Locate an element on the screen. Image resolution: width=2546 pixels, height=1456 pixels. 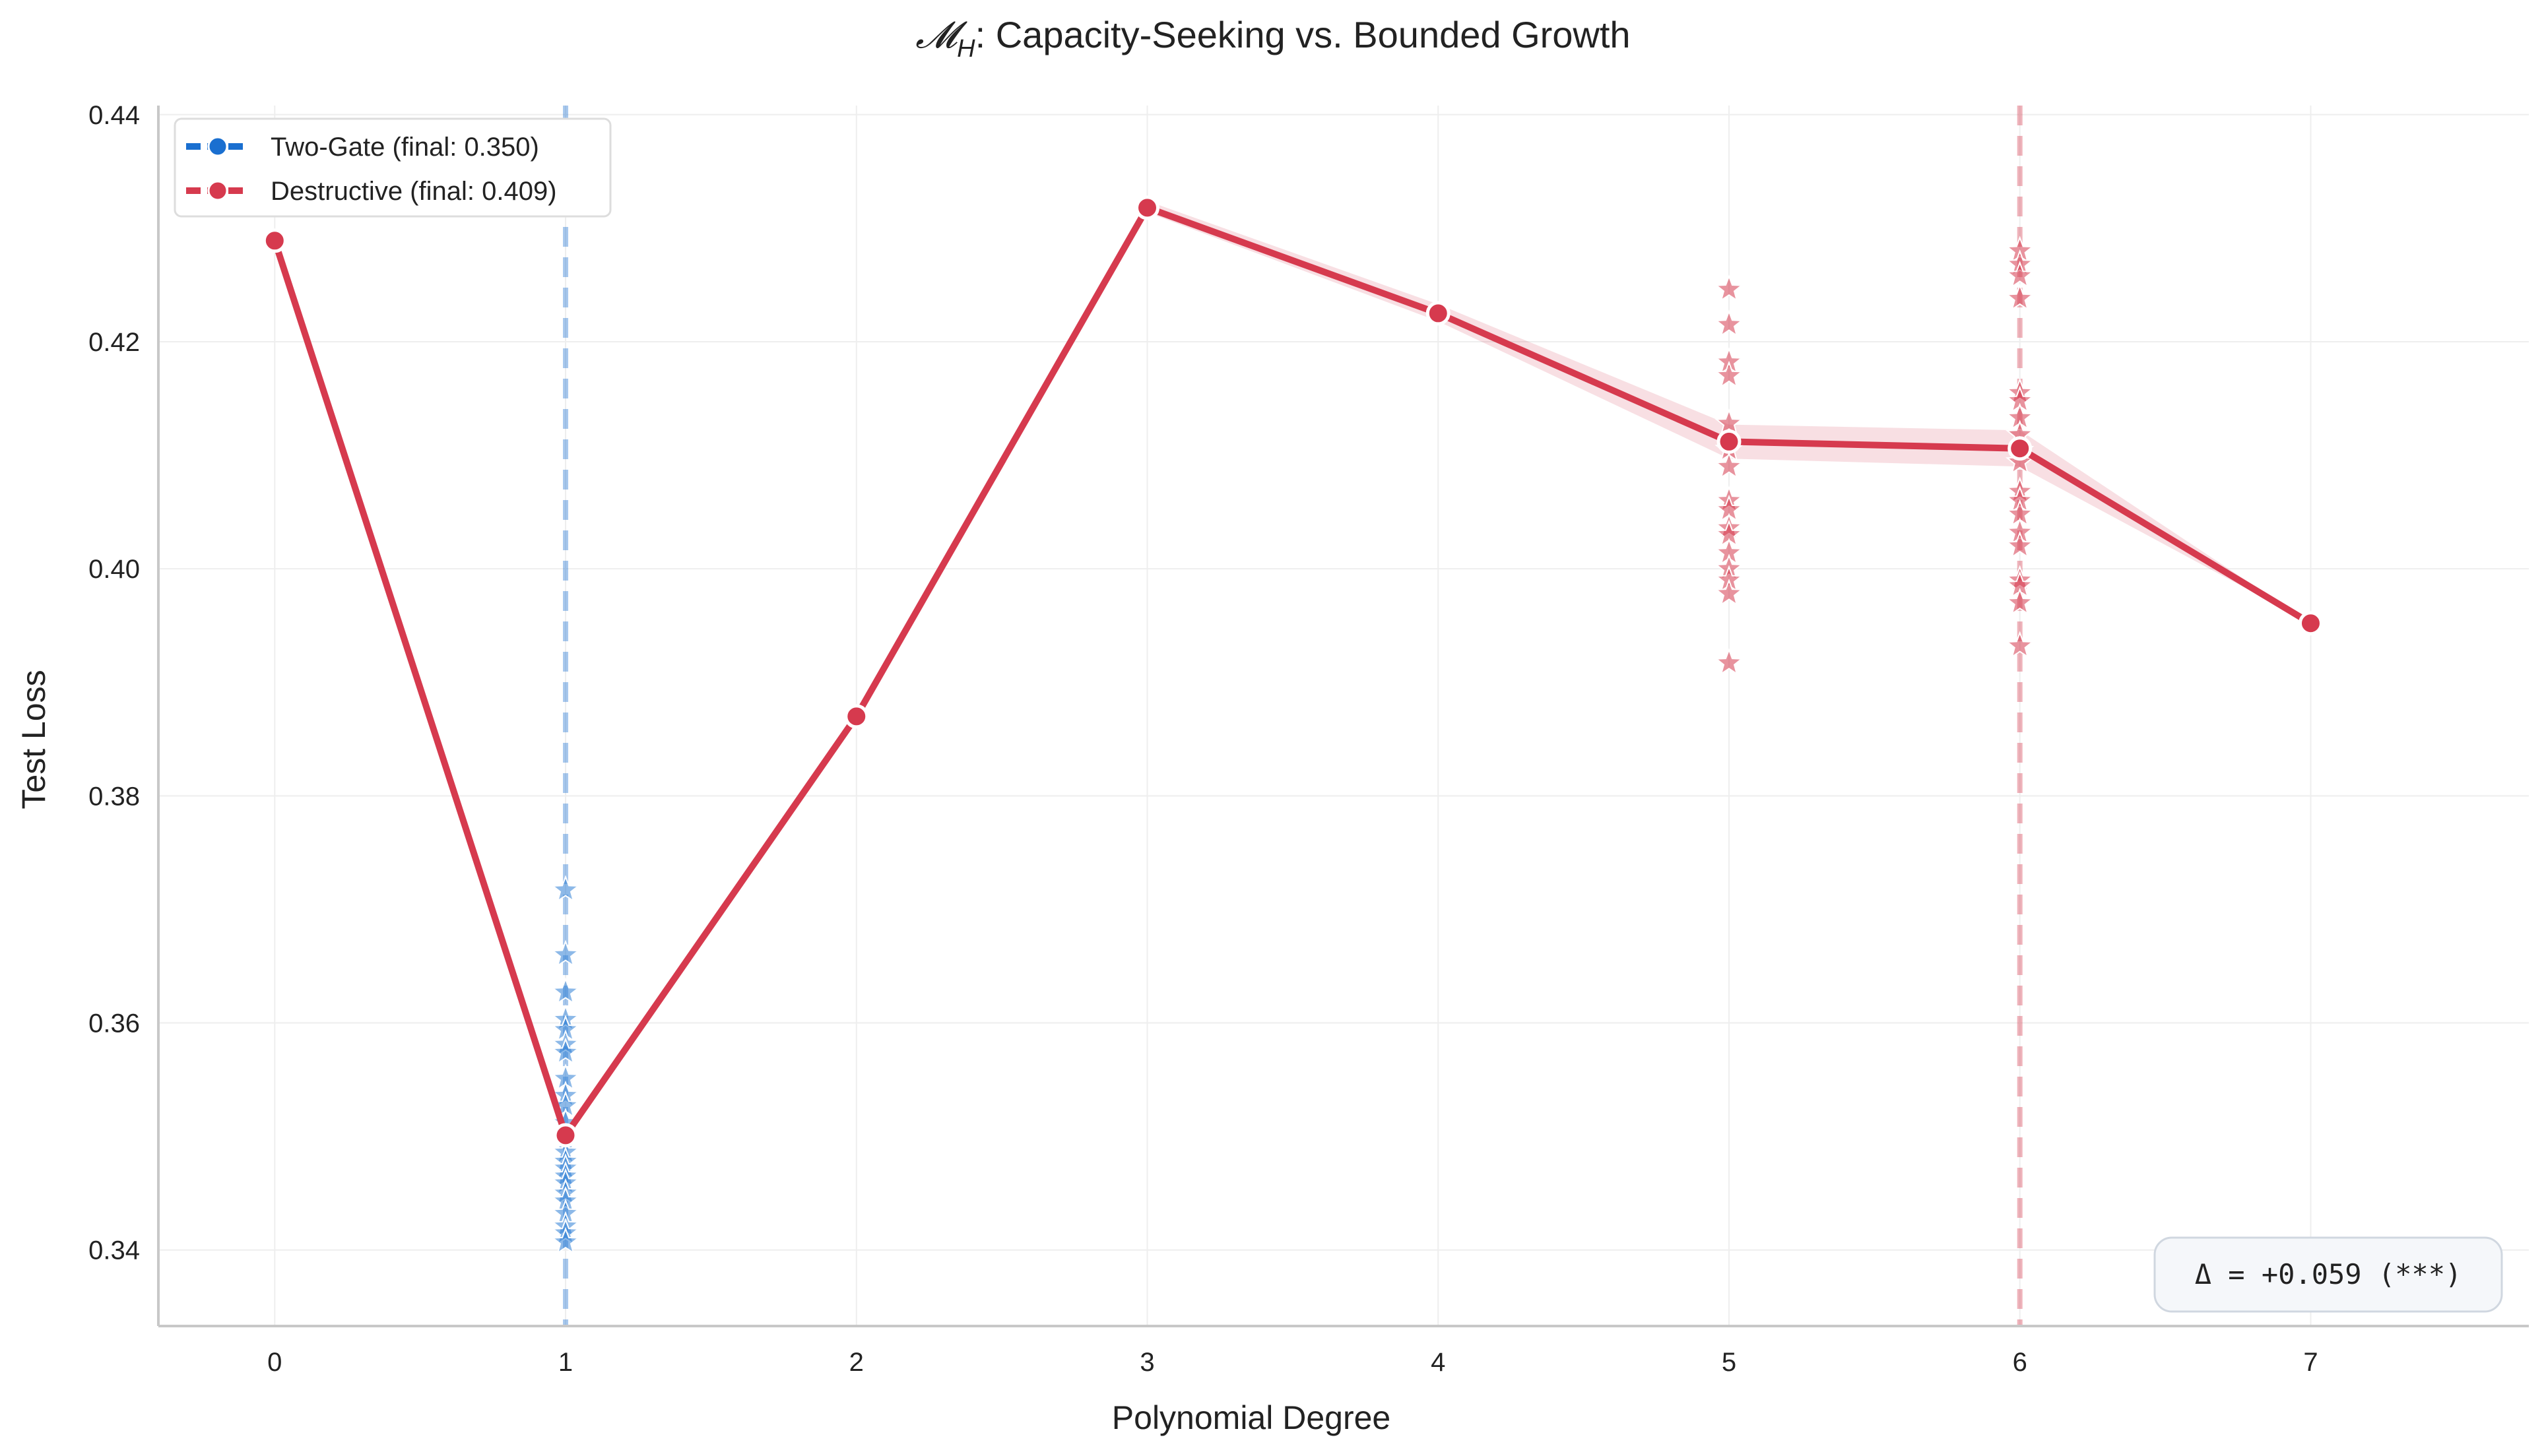
delta-annotation-box is located at coordinates (2328, 1274).